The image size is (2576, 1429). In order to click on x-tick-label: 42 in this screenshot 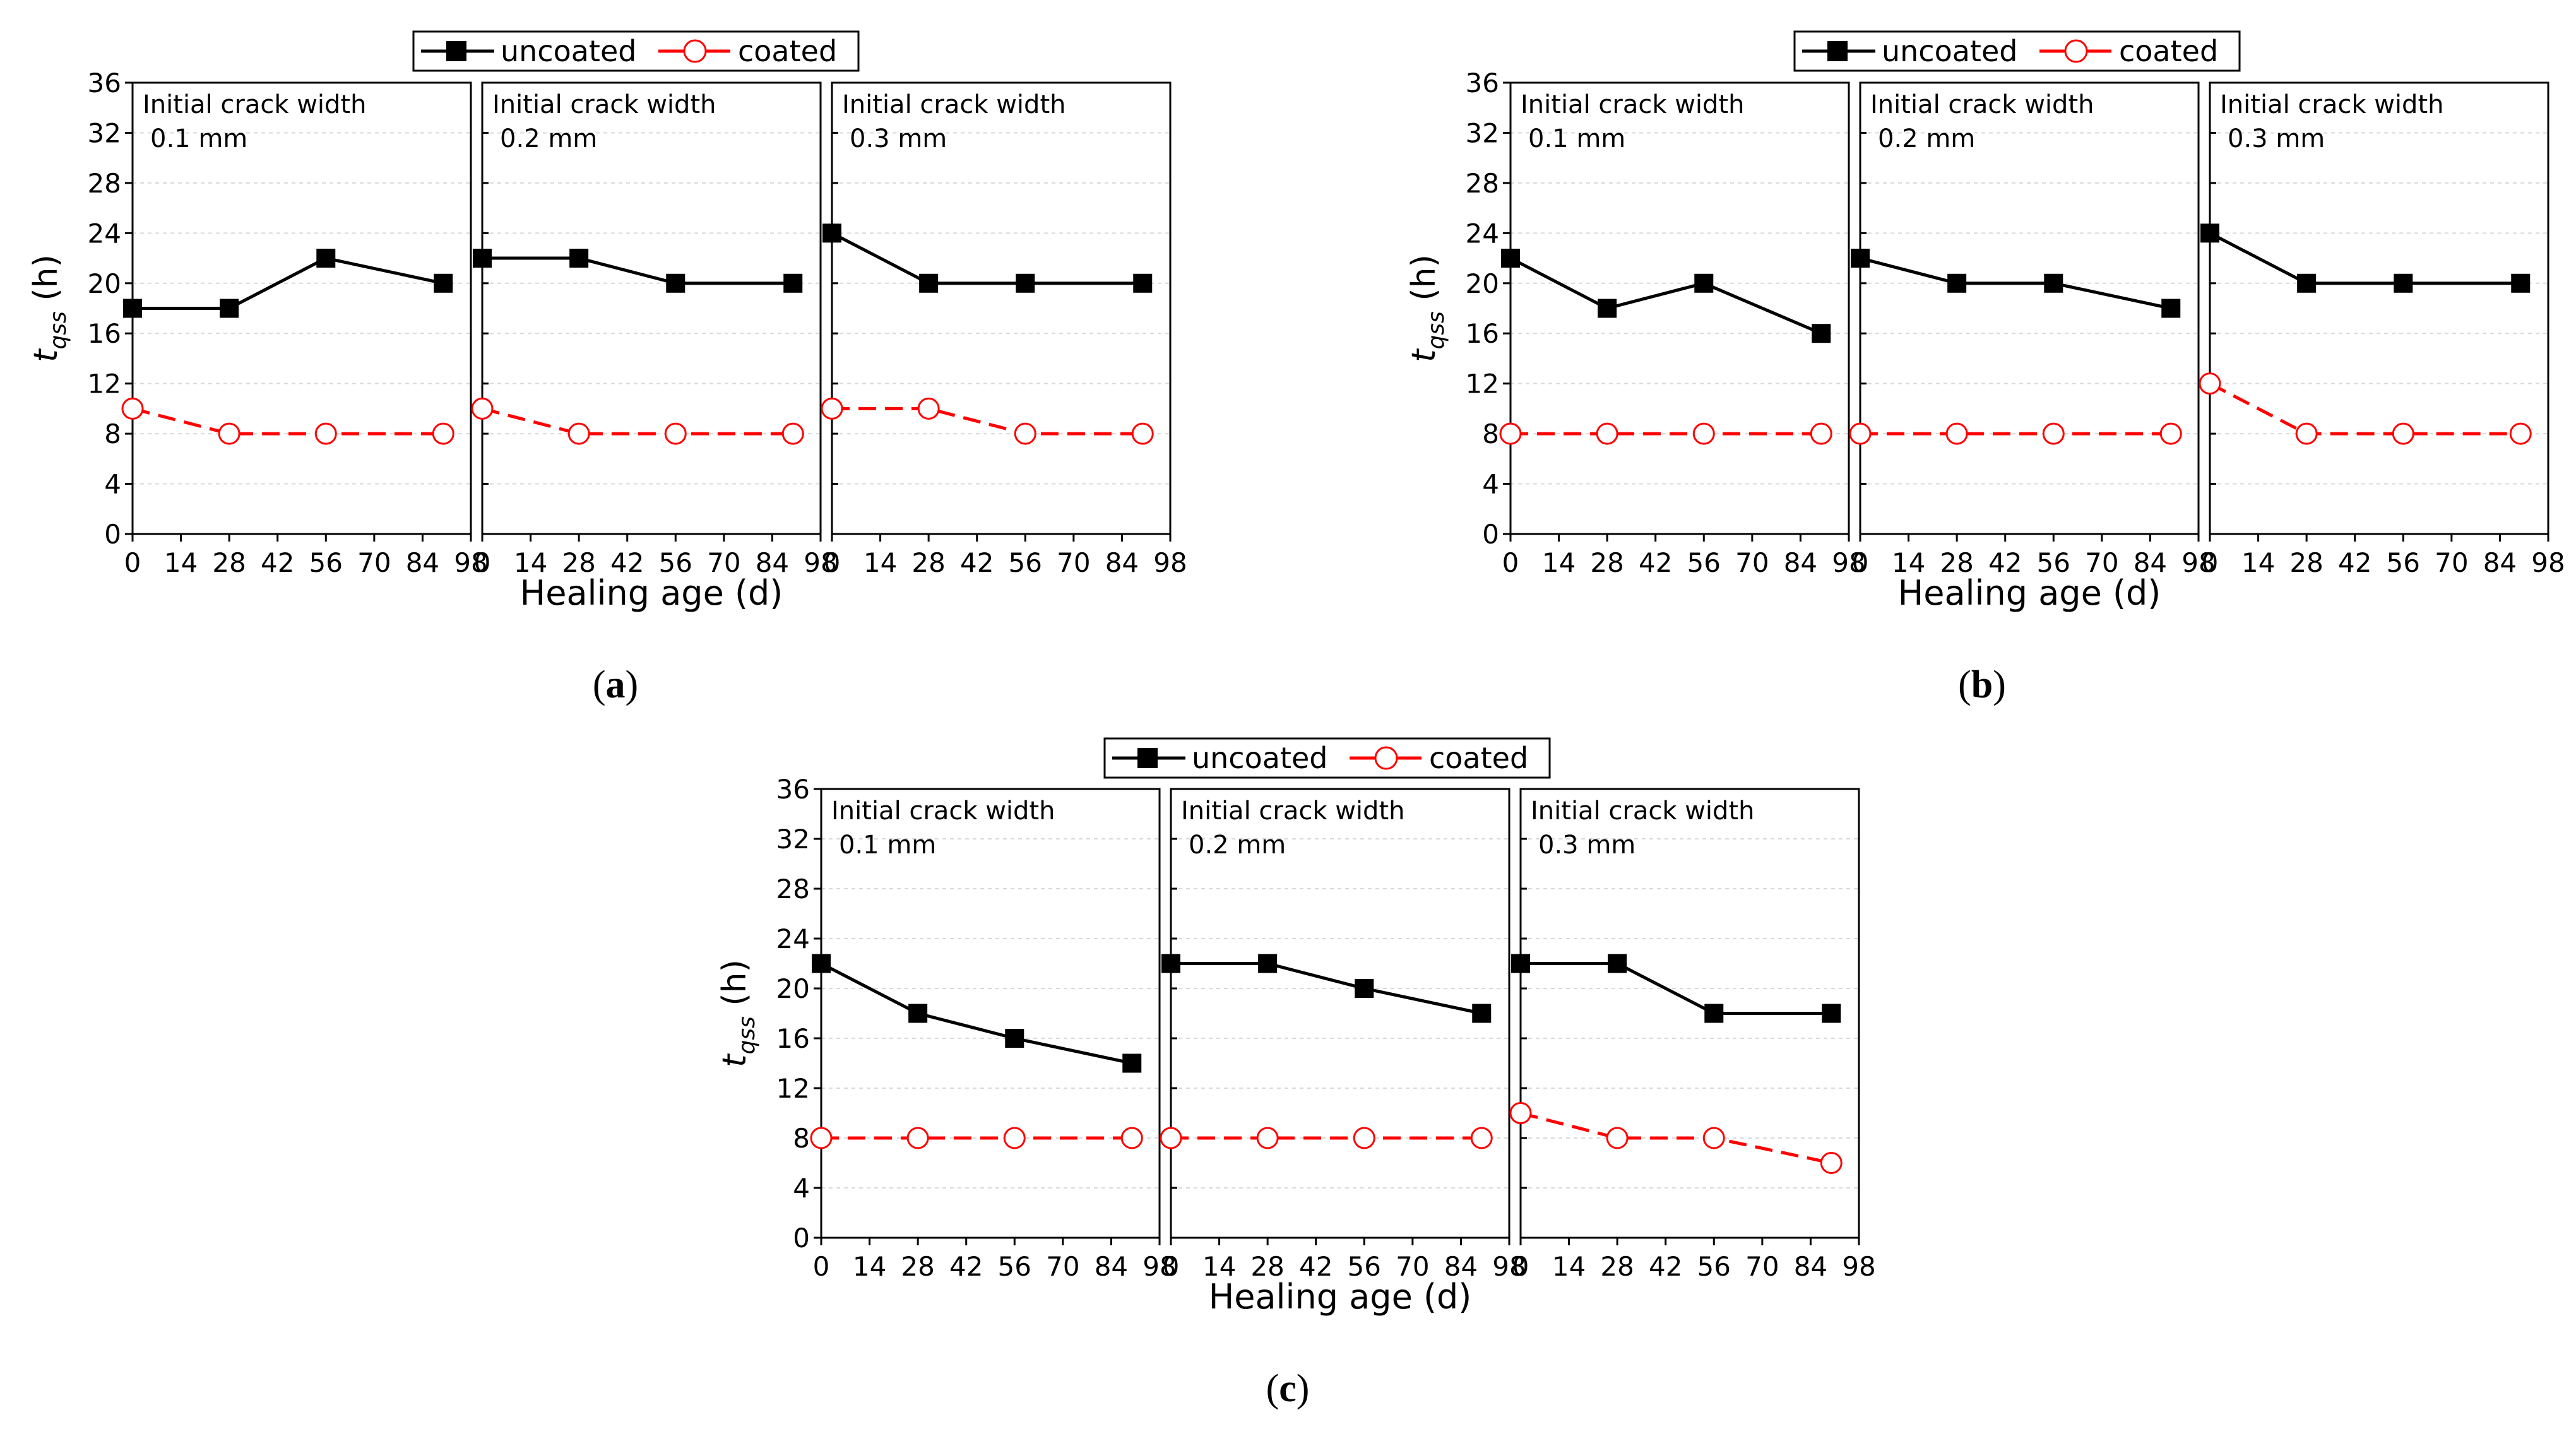, I will do `click(277, 563)`.